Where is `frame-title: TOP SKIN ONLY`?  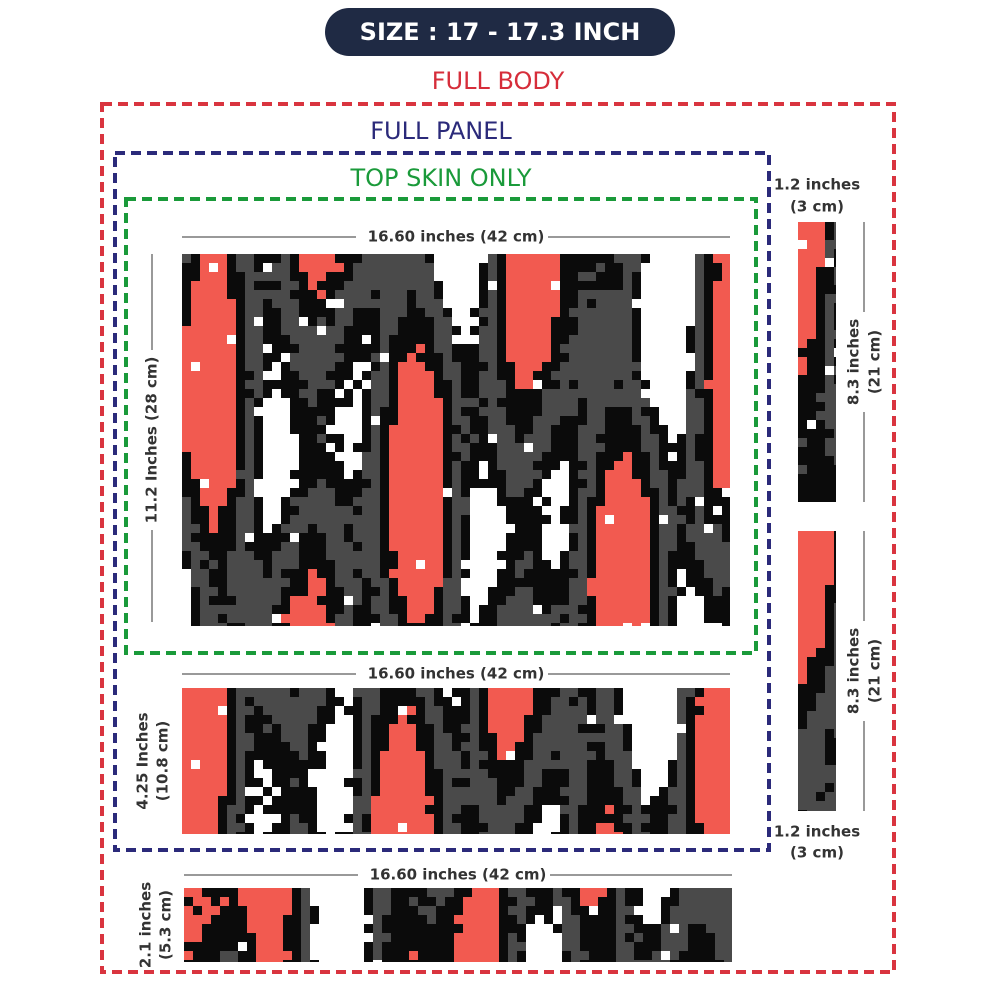
frame-title: TOP SKIN ONLY is located at coordinates (441, 178).